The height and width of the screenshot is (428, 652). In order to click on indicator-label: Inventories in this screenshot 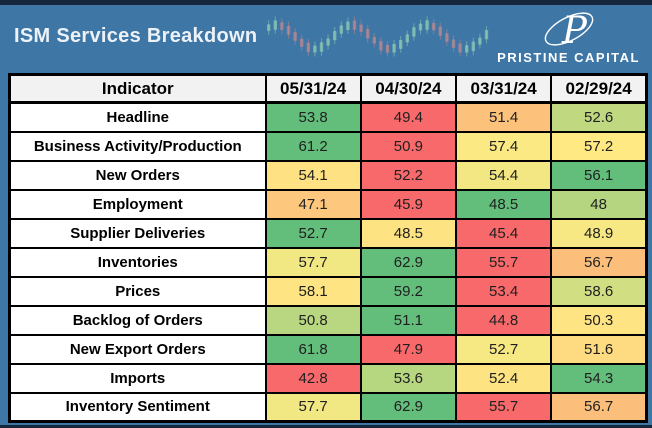, I will do `click(137, 262)`.